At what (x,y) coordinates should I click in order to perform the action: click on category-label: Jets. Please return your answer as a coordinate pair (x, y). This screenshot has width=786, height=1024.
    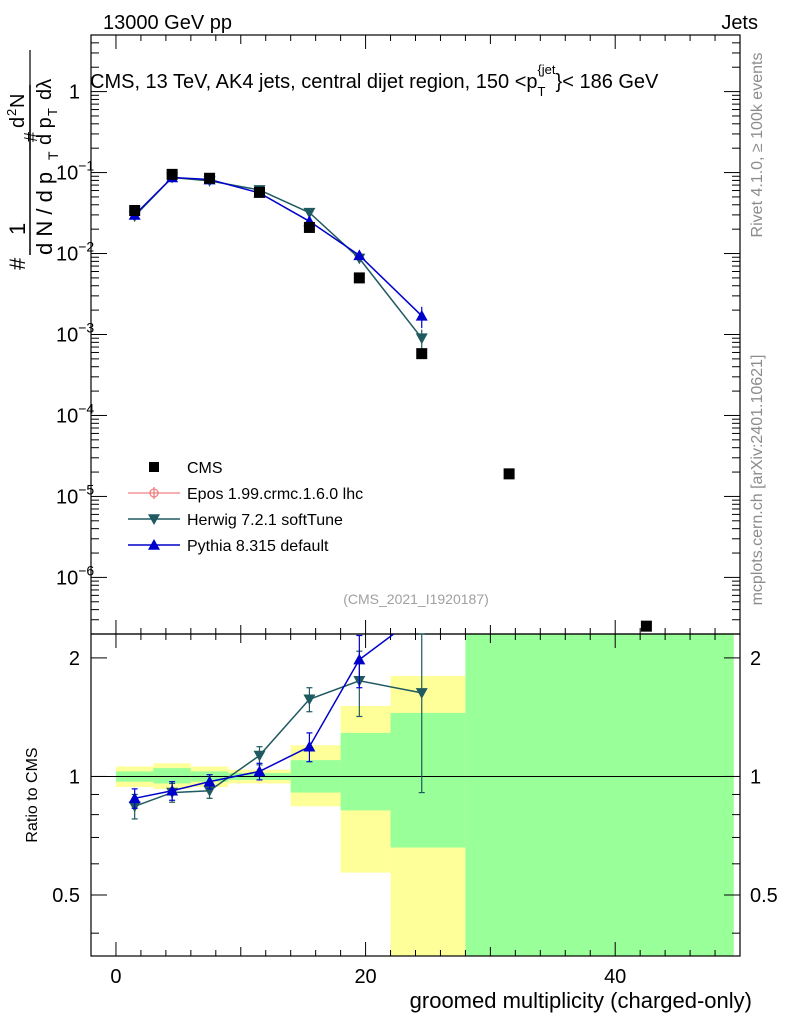
    Looking at the image, I should click on (739, 23).